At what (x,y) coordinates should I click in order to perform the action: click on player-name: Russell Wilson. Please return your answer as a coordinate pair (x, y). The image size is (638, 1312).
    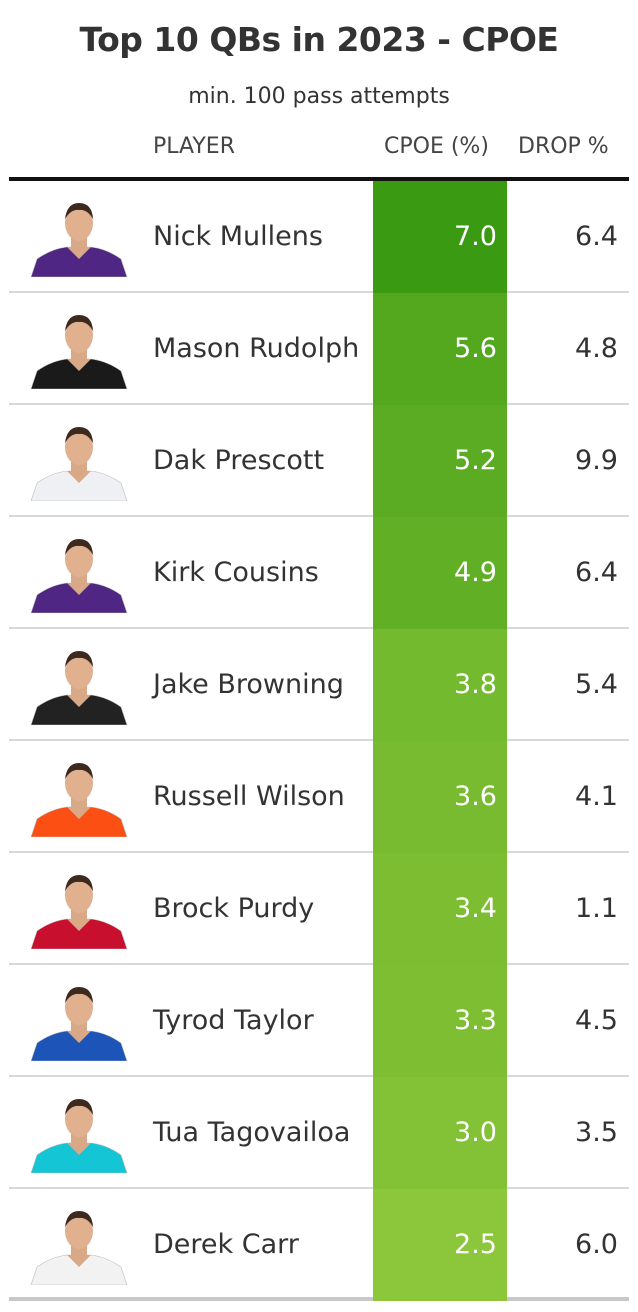
    Looking at the image, I should click on (249, 796).